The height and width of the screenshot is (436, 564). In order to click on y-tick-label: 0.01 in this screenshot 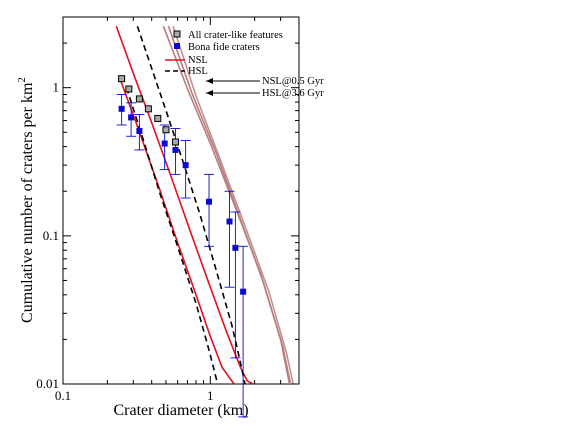, I will do `click(47, 383)`.